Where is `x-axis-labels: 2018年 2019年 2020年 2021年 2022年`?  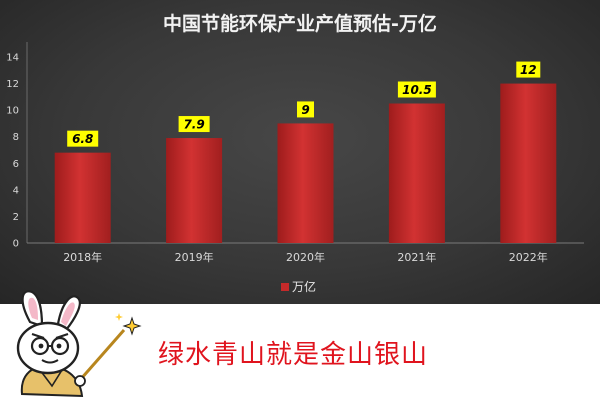
x-axis-labels: 2018年 2019年 2020年 2021年 2022年 is located at coordinates (305, 257).